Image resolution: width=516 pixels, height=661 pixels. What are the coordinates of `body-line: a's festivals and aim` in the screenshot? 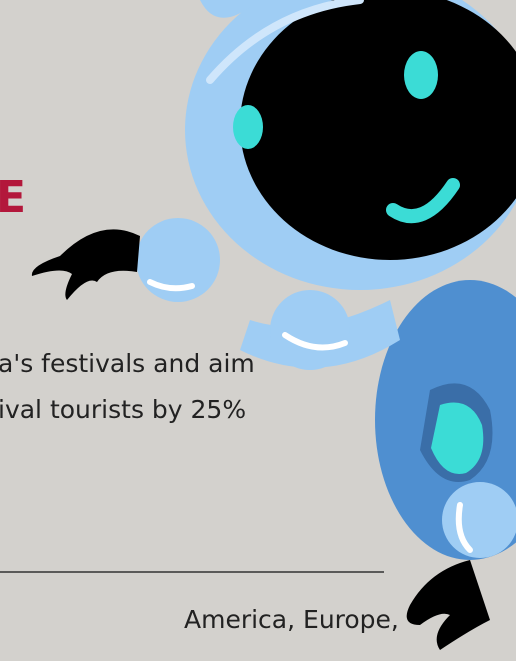 It's located at (127, 363).